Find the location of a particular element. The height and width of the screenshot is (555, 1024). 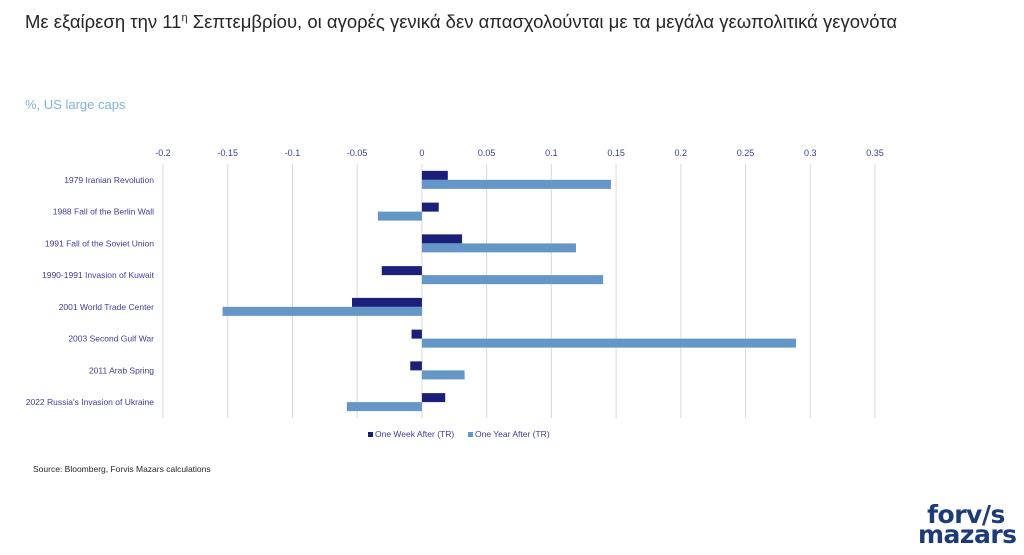

legend-label-week: One Week After (TR) is located at coordinates (414, 434).